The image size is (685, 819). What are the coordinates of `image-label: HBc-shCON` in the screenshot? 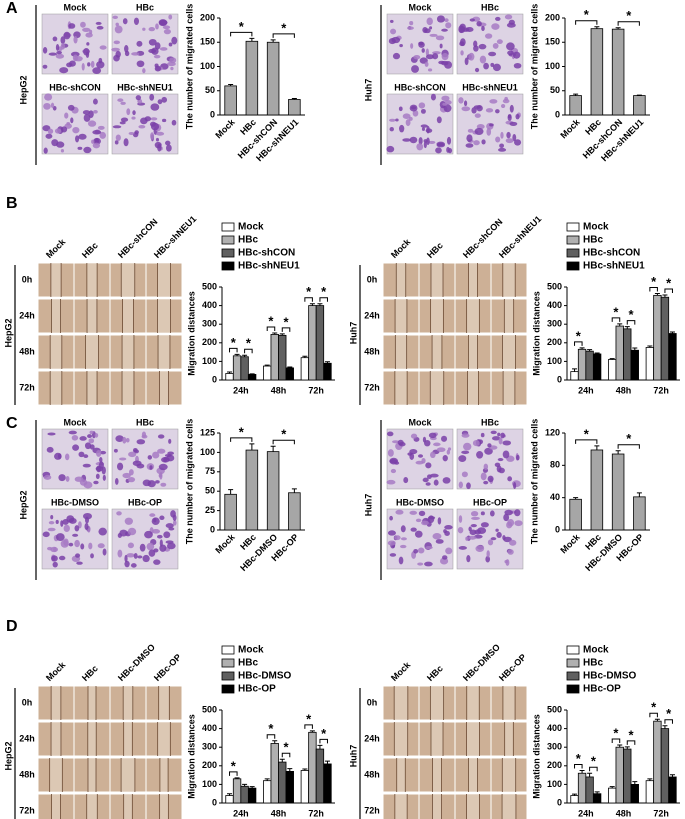 It's located at (75, 87).